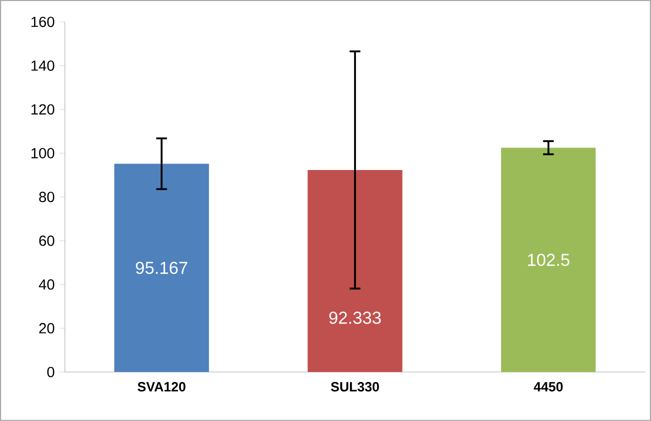 Image resolution: width=651 pixels, height=421 pixels. What do you see at coordinates (46, 197) in the screenshot?
I see `y-tick-label: 80` at bounding box center [46, 197].